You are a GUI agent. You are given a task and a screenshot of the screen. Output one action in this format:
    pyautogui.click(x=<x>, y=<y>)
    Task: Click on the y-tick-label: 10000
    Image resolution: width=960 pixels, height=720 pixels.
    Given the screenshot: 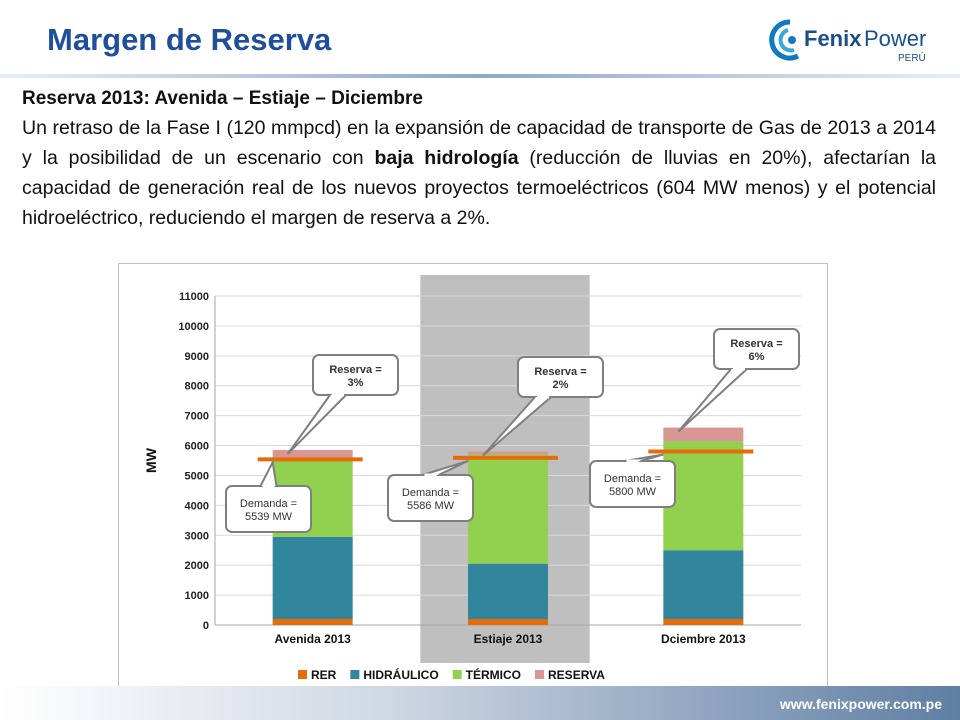 What is the action you would take?
    pyautogui.click(x=193, y=327)
    